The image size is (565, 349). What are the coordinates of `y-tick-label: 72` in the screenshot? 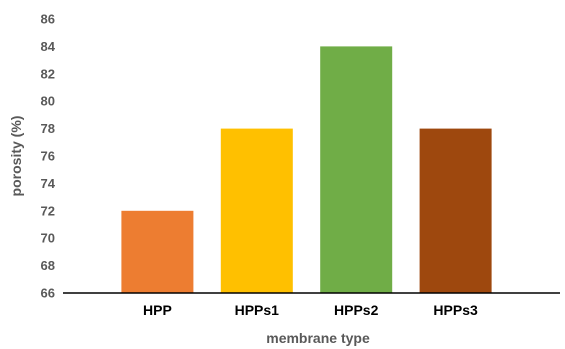 It's located at (48, 210).